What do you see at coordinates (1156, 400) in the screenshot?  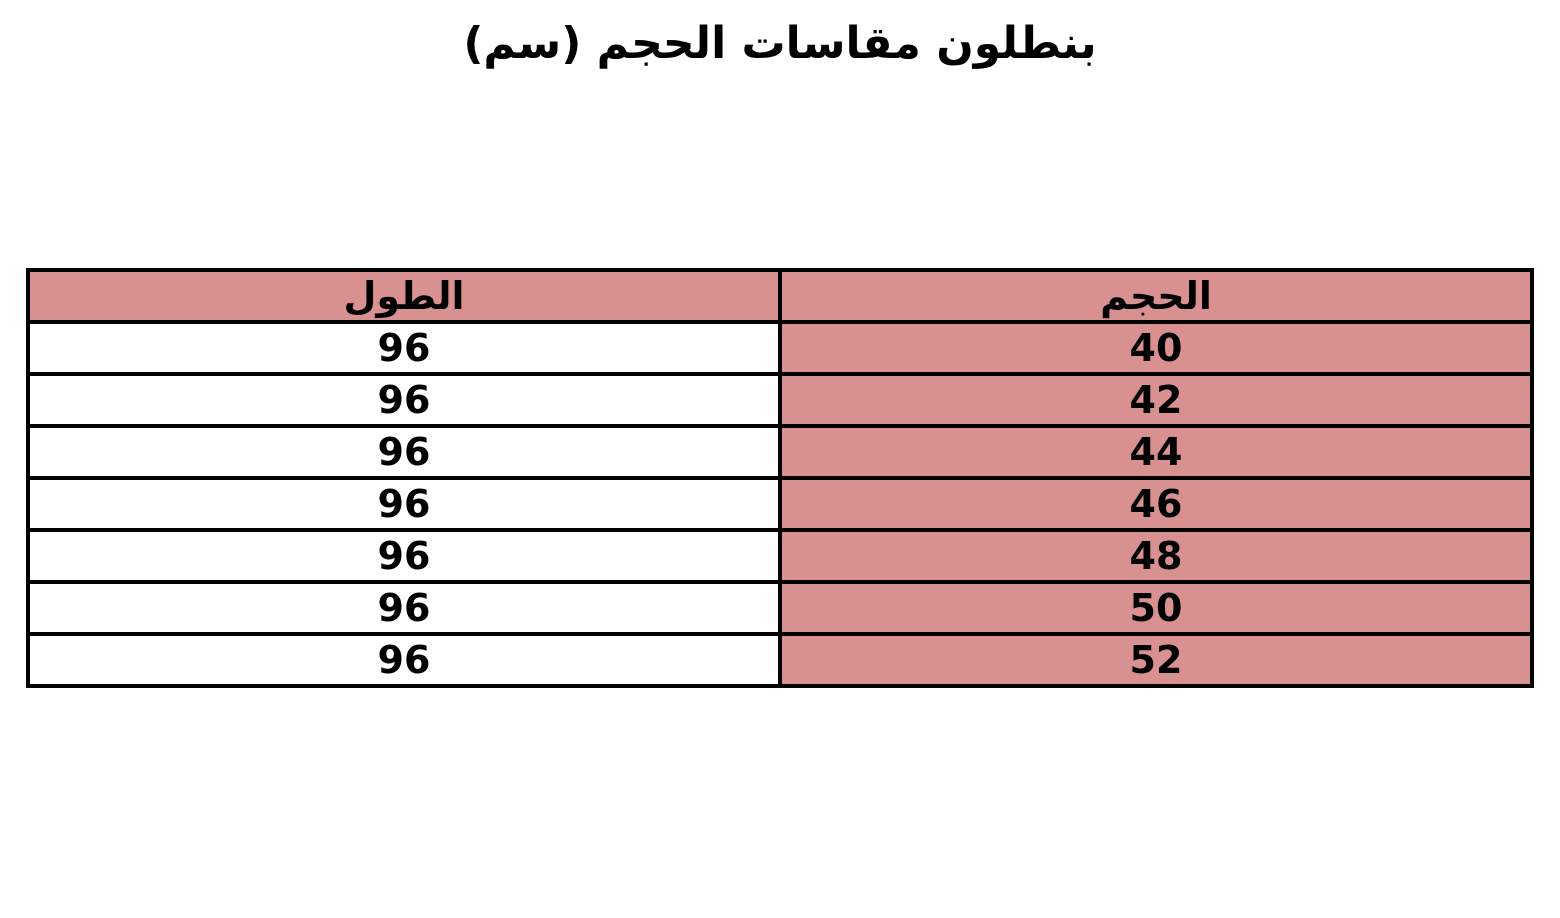 I see `size-cell: 42` at bounding box center [1156, 400].